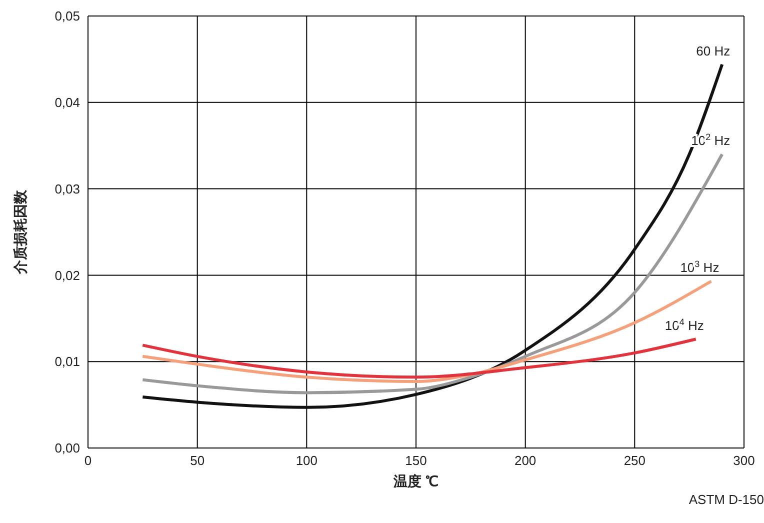  I want to click on y-axis-title: 介质损耗因数, so click(20, 232).